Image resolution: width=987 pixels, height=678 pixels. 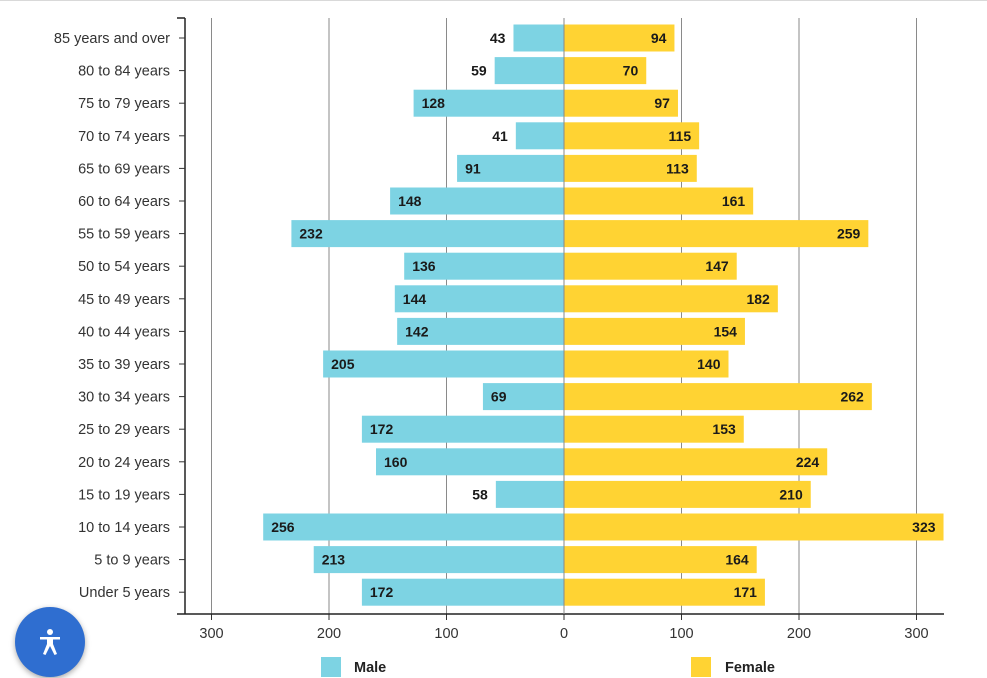 I want to click on value-label-male: 160, so click(x=396, y=462).